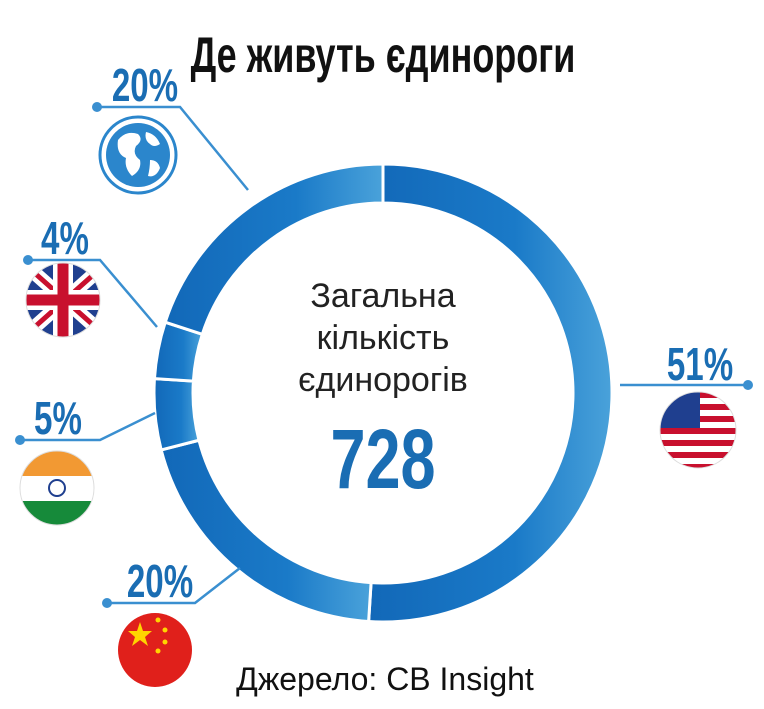 The image size is (764, 709). Describe the element at coordinates (385, 679) in the screenshot. I see `source: Джерело: CB Insight` at that location.